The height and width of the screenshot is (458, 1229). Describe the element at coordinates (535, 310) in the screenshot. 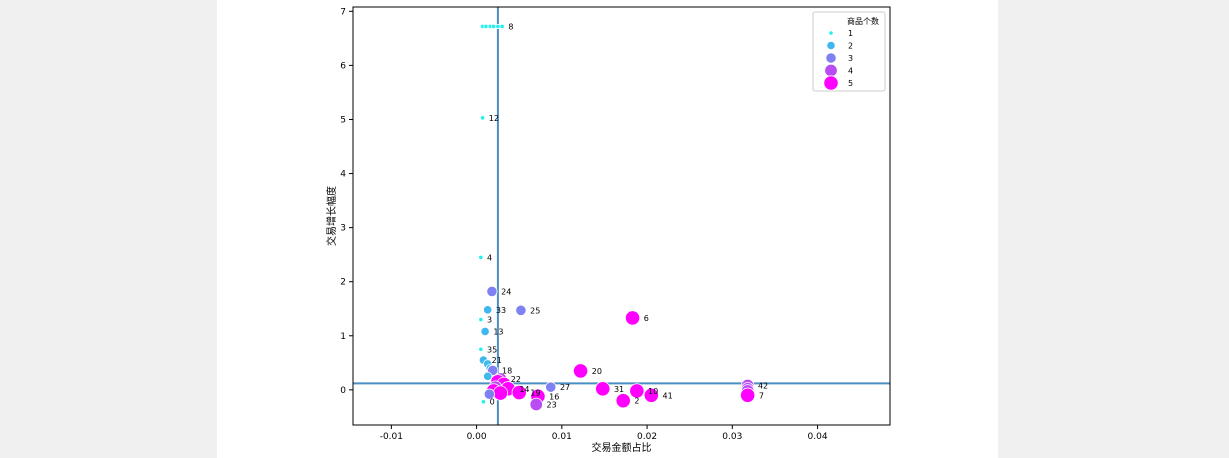

I see `data-point-label: 25` at that location.